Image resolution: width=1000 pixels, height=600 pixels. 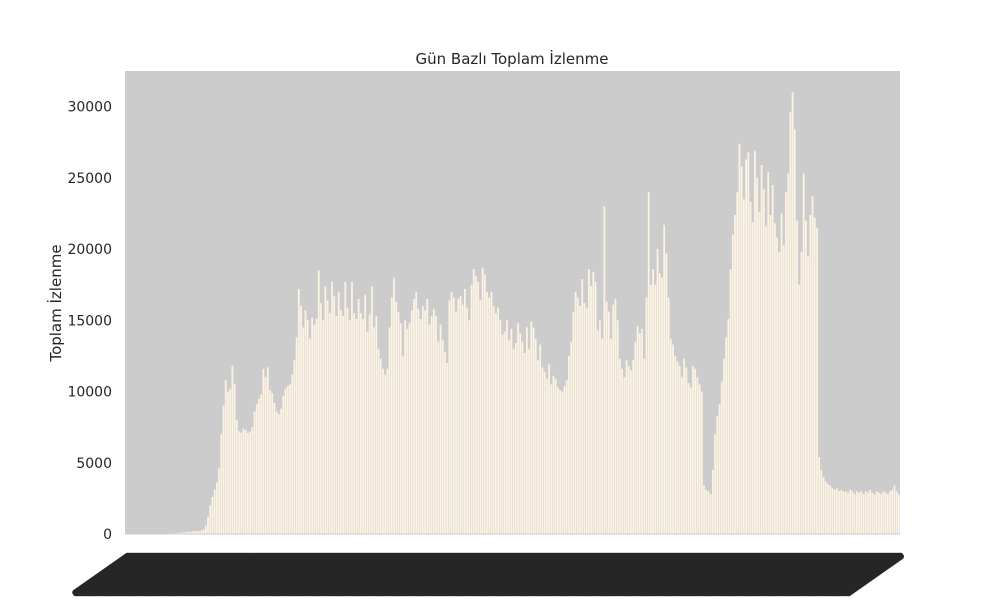 What do you see at coordinates (89, 108) in the screenshot?
I see `y-tick-label: 30000` at bounding box center [89, 108].